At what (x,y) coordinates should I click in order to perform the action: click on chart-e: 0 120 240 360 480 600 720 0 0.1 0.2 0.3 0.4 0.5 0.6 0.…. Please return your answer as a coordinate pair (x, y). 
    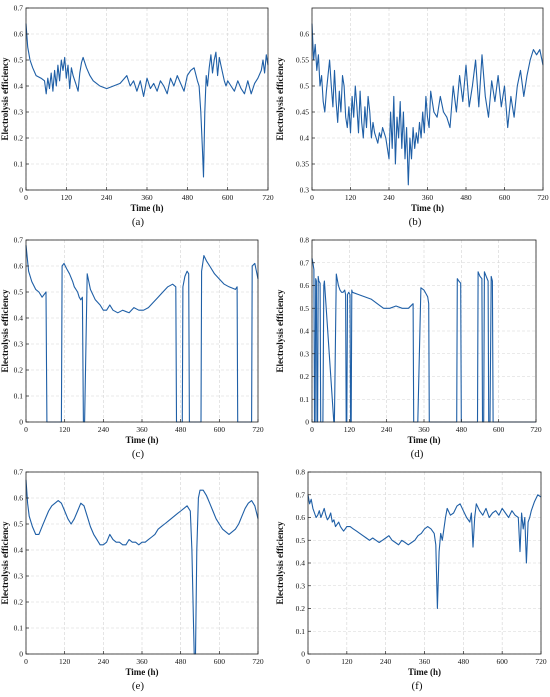
    Looking at the image, I should click on (132, 572).